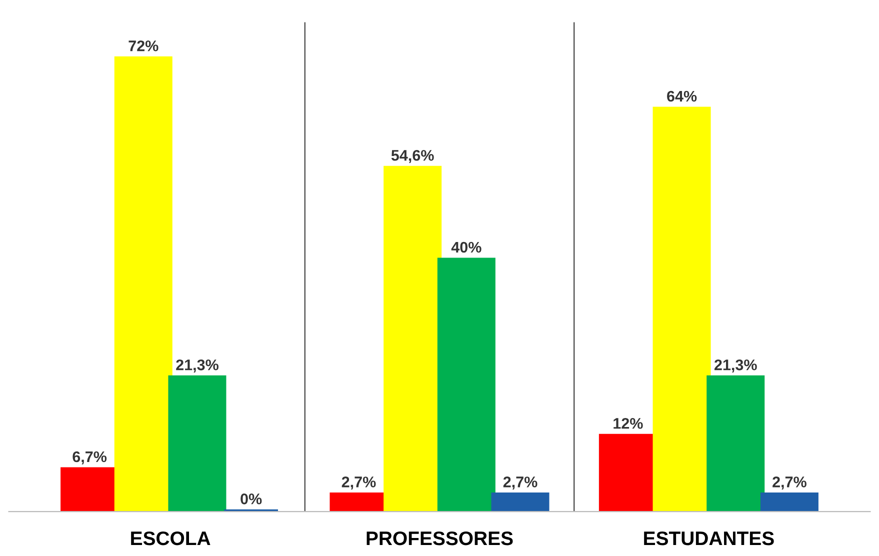 The width and height of the screenshot is (879, 556). Describe the element at coordinates (709, 538) in the screenshot. I see `x-tick-label: ESTUDANTES` at that location.